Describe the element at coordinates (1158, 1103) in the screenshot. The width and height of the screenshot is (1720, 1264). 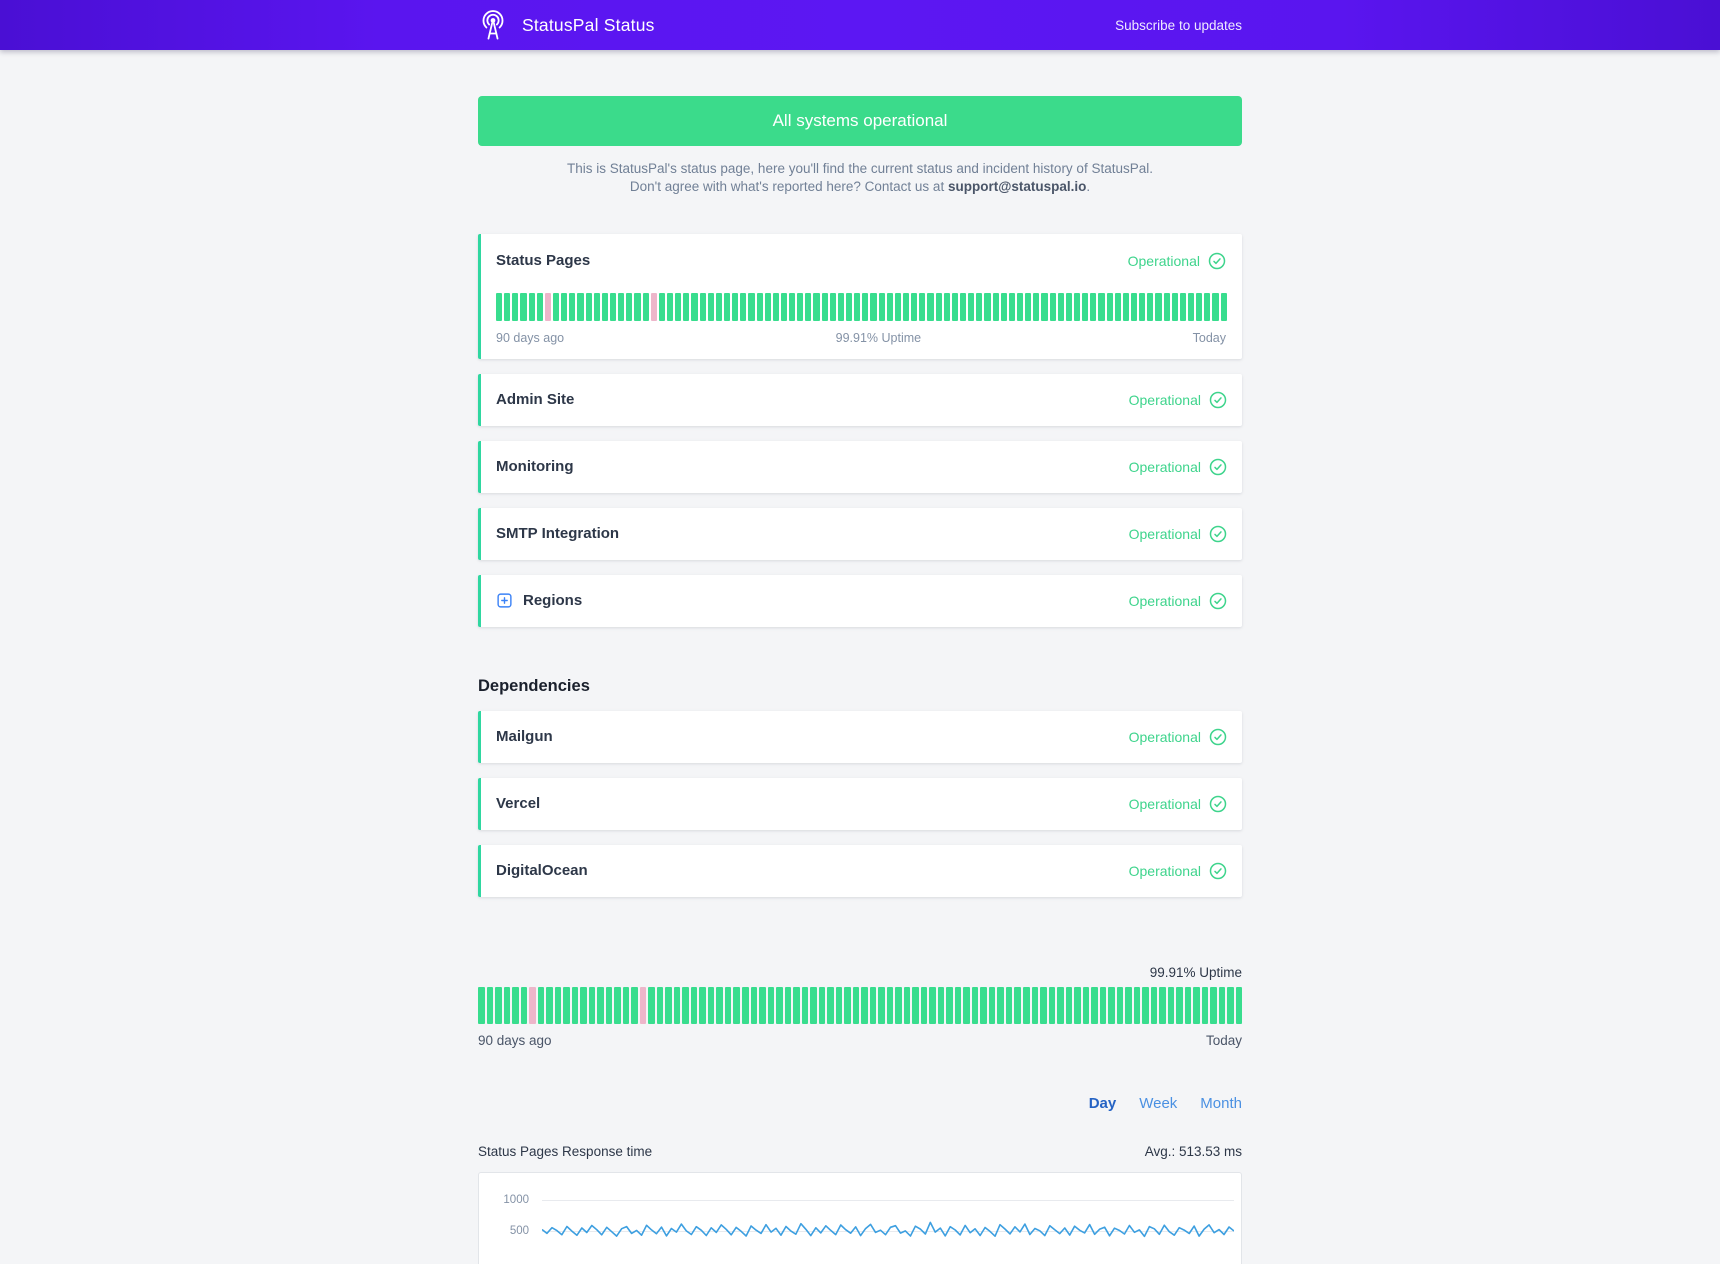
I see `tab-week: Week` at that location.